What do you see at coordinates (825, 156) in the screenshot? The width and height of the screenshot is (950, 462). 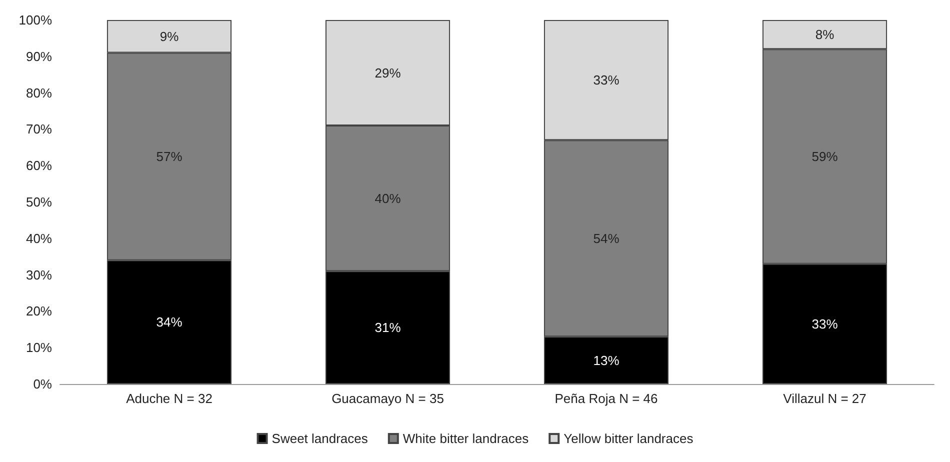 I see `data-label: 59%` at bounding box center [825, 156].